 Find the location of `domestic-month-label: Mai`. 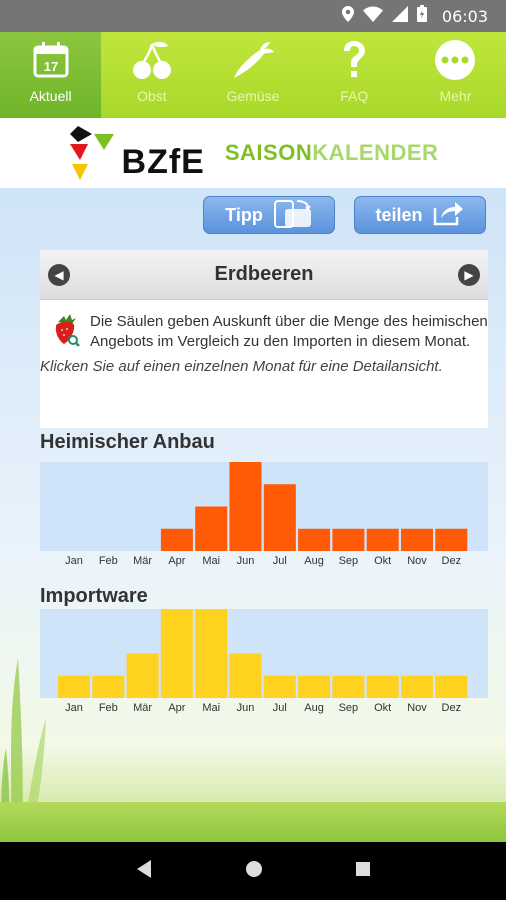

domestic-month-label: Mai is located at coordinates (211, 561).